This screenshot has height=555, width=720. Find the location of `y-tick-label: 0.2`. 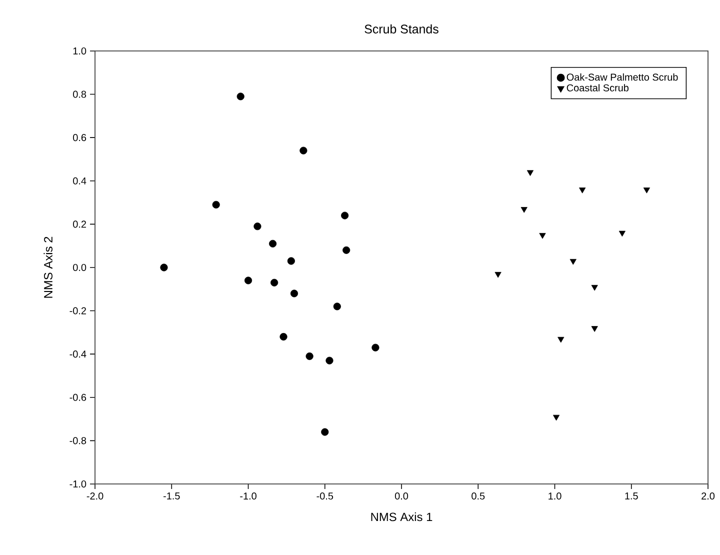

y-tick-label: 0.2 is located at coordinates (79, 224).